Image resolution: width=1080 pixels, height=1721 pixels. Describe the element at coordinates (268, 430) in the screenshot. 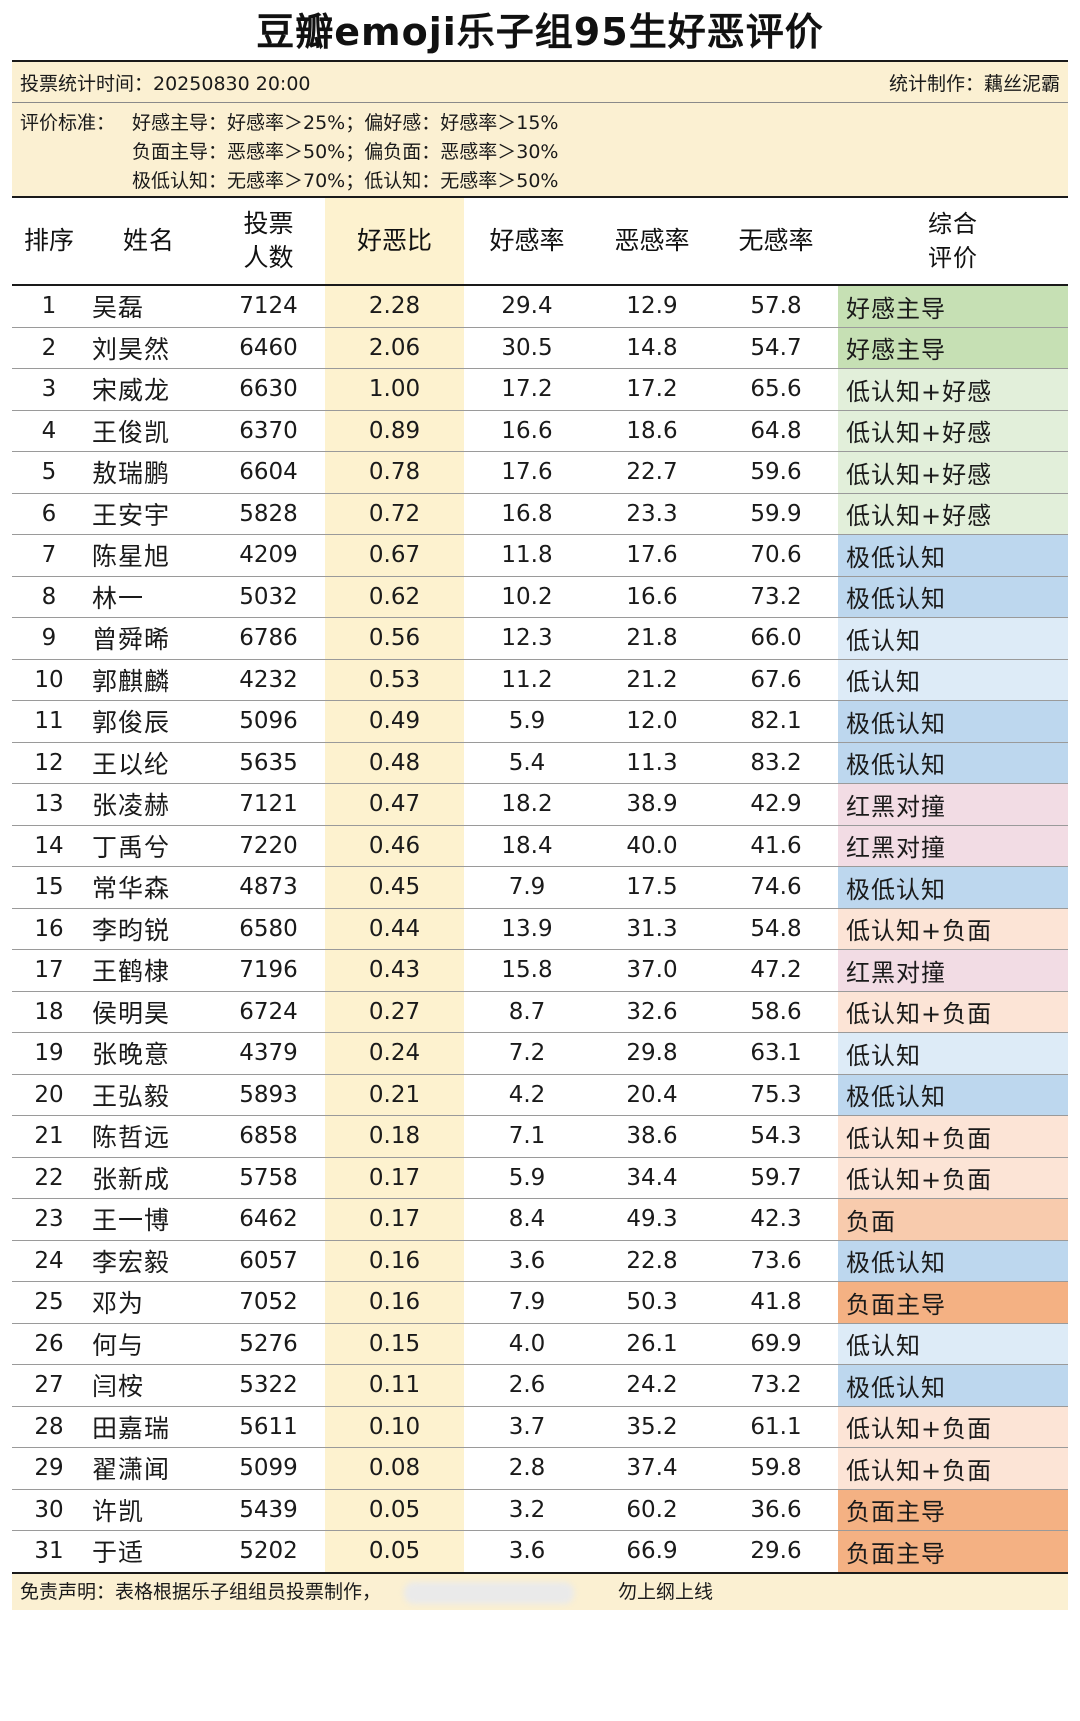

I see `votes-cell: 6370` at that location.